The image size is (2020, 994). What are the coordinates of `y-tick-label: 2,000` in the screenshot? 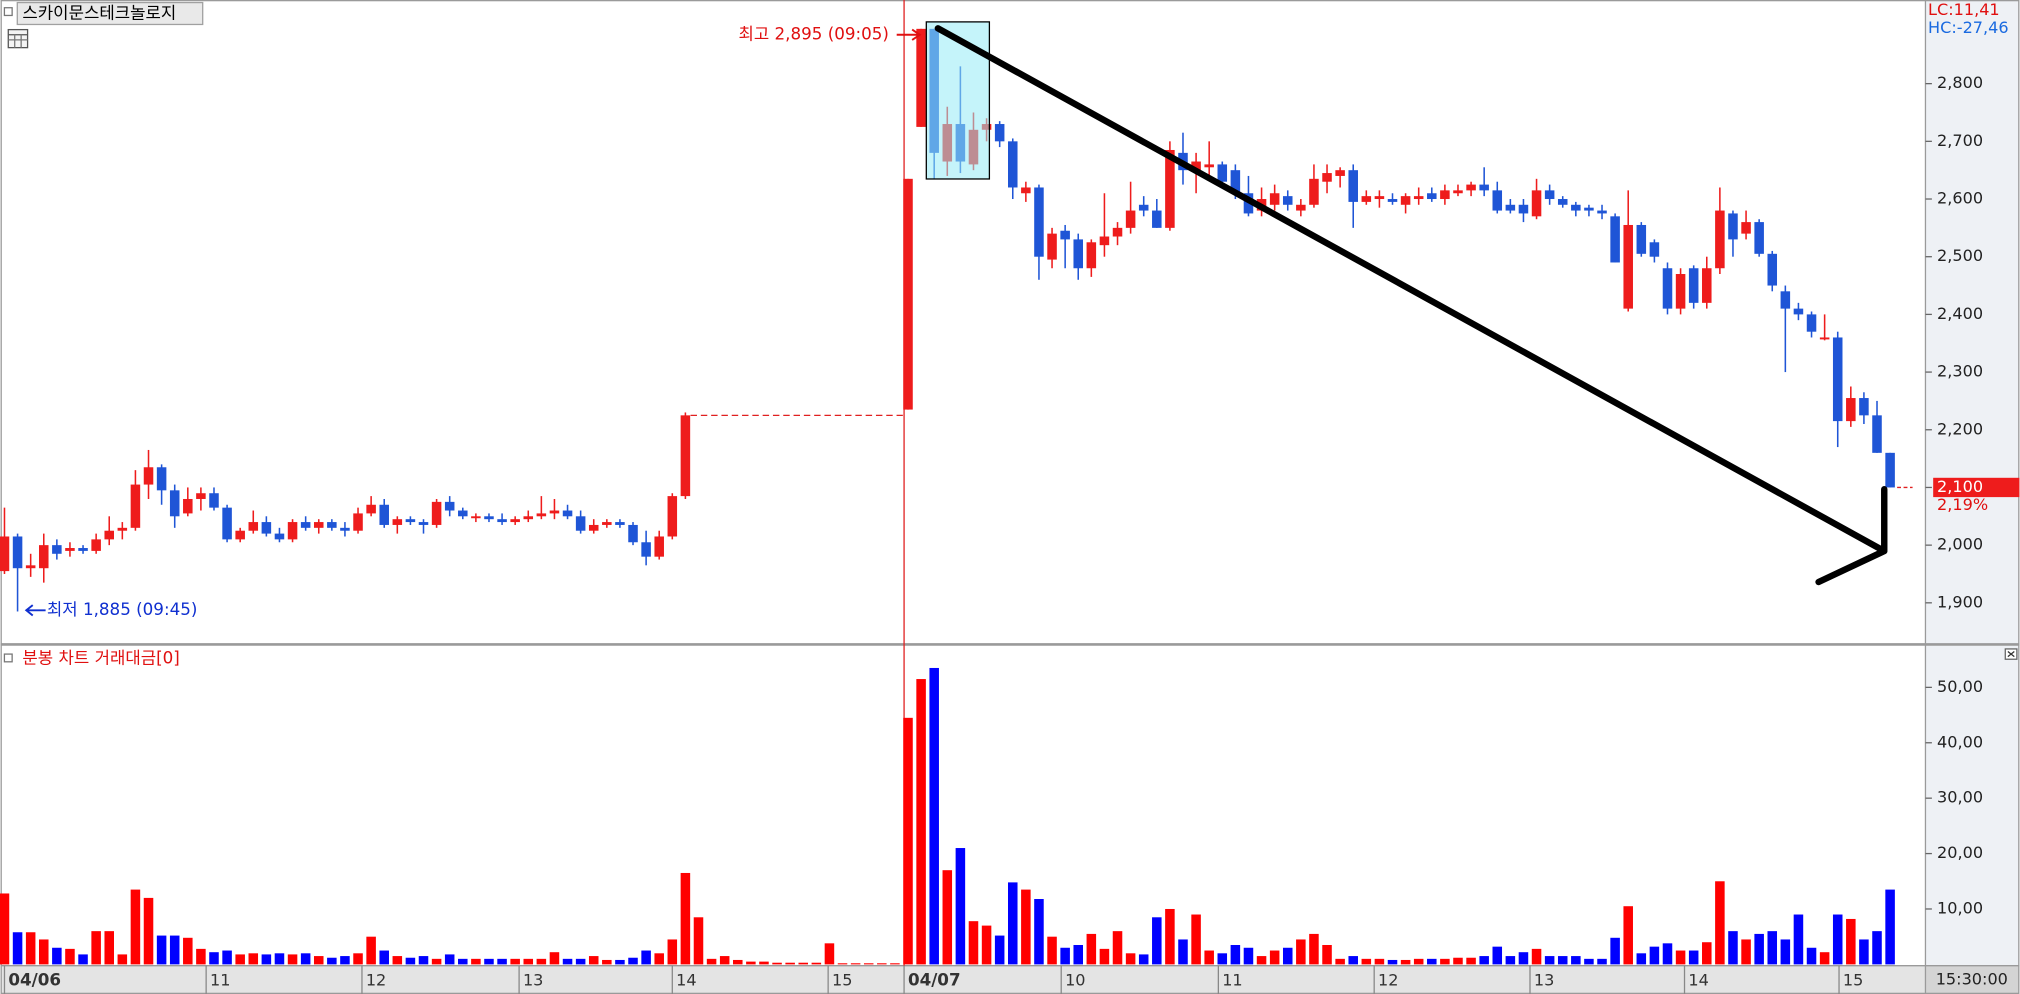 It's located at (1960, 544).